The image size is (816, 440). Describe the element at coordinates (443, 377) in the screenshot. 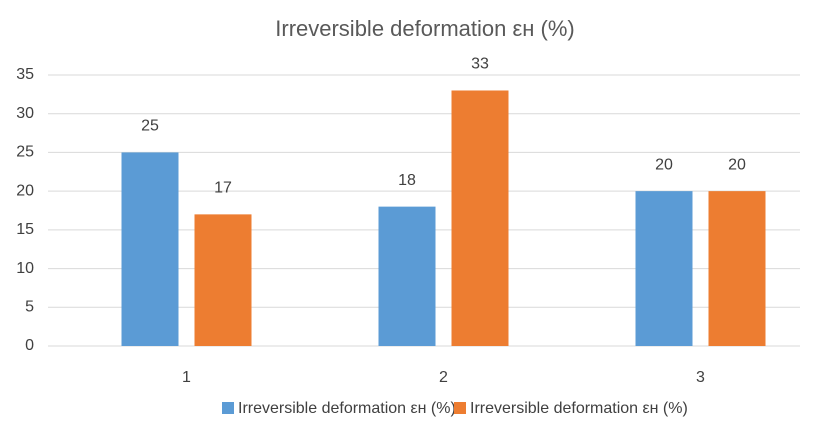

I see `x-tick-label: 2` at that location.